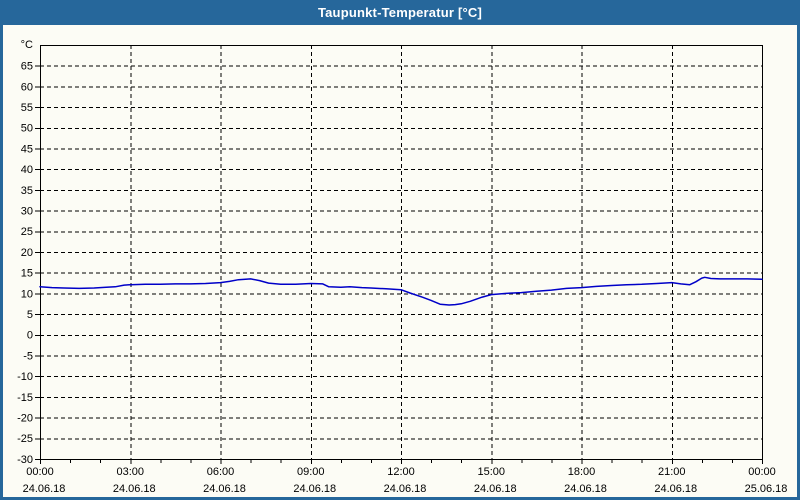  I want to click on x-tick-time-label: 03:00, so click(130, 472).